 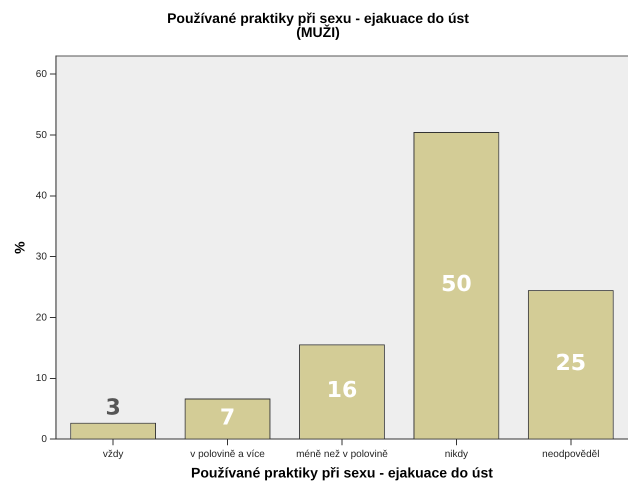 What do you see at coordinates (342, 454) in the screenshot?
I see `x-tick-label: méně než v polovině` at bounding box center [342, 454].